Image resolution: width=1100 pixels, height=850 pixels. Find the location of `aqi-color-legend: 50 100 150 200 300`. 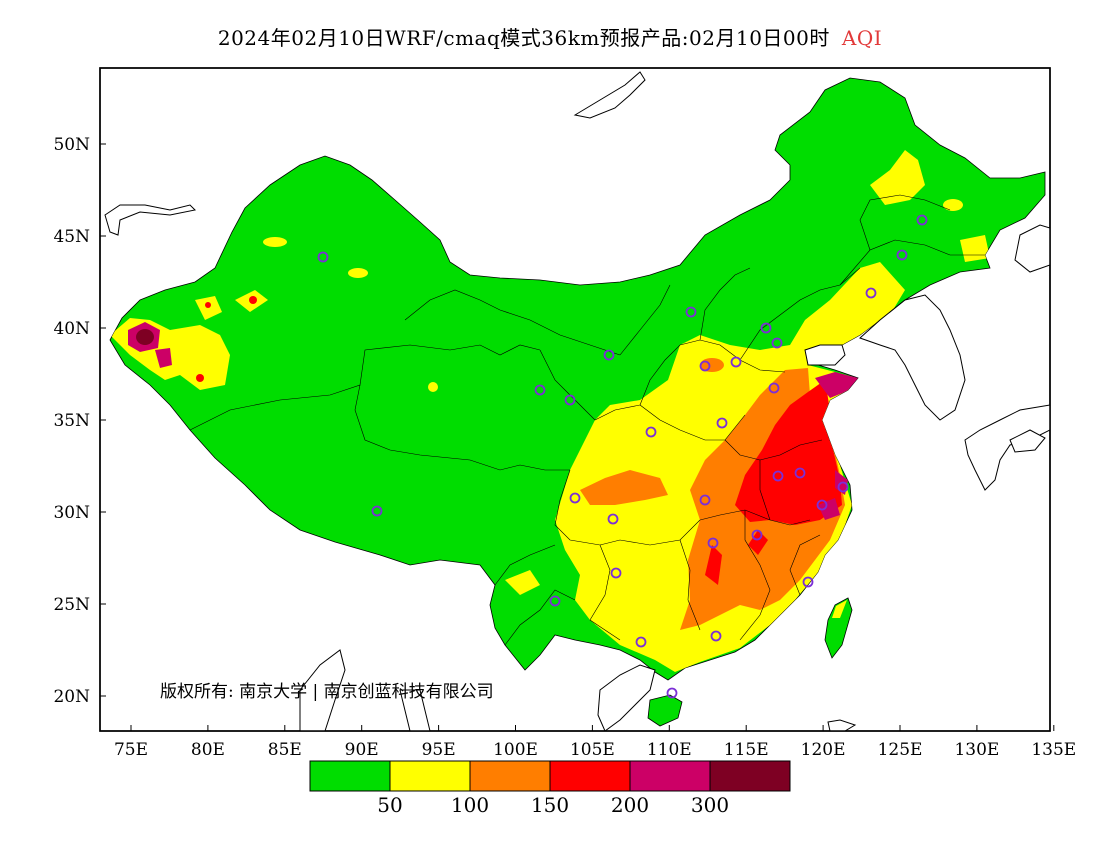

aqi-color-legend: 50 100 150 200 300 is located at coordinates (550, 788).